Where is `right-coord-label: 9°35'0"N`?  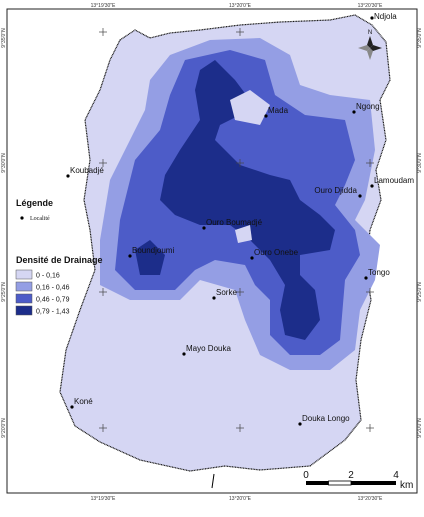
right-coord-label: 9°35'0"N is located at coordinates (420, 38).